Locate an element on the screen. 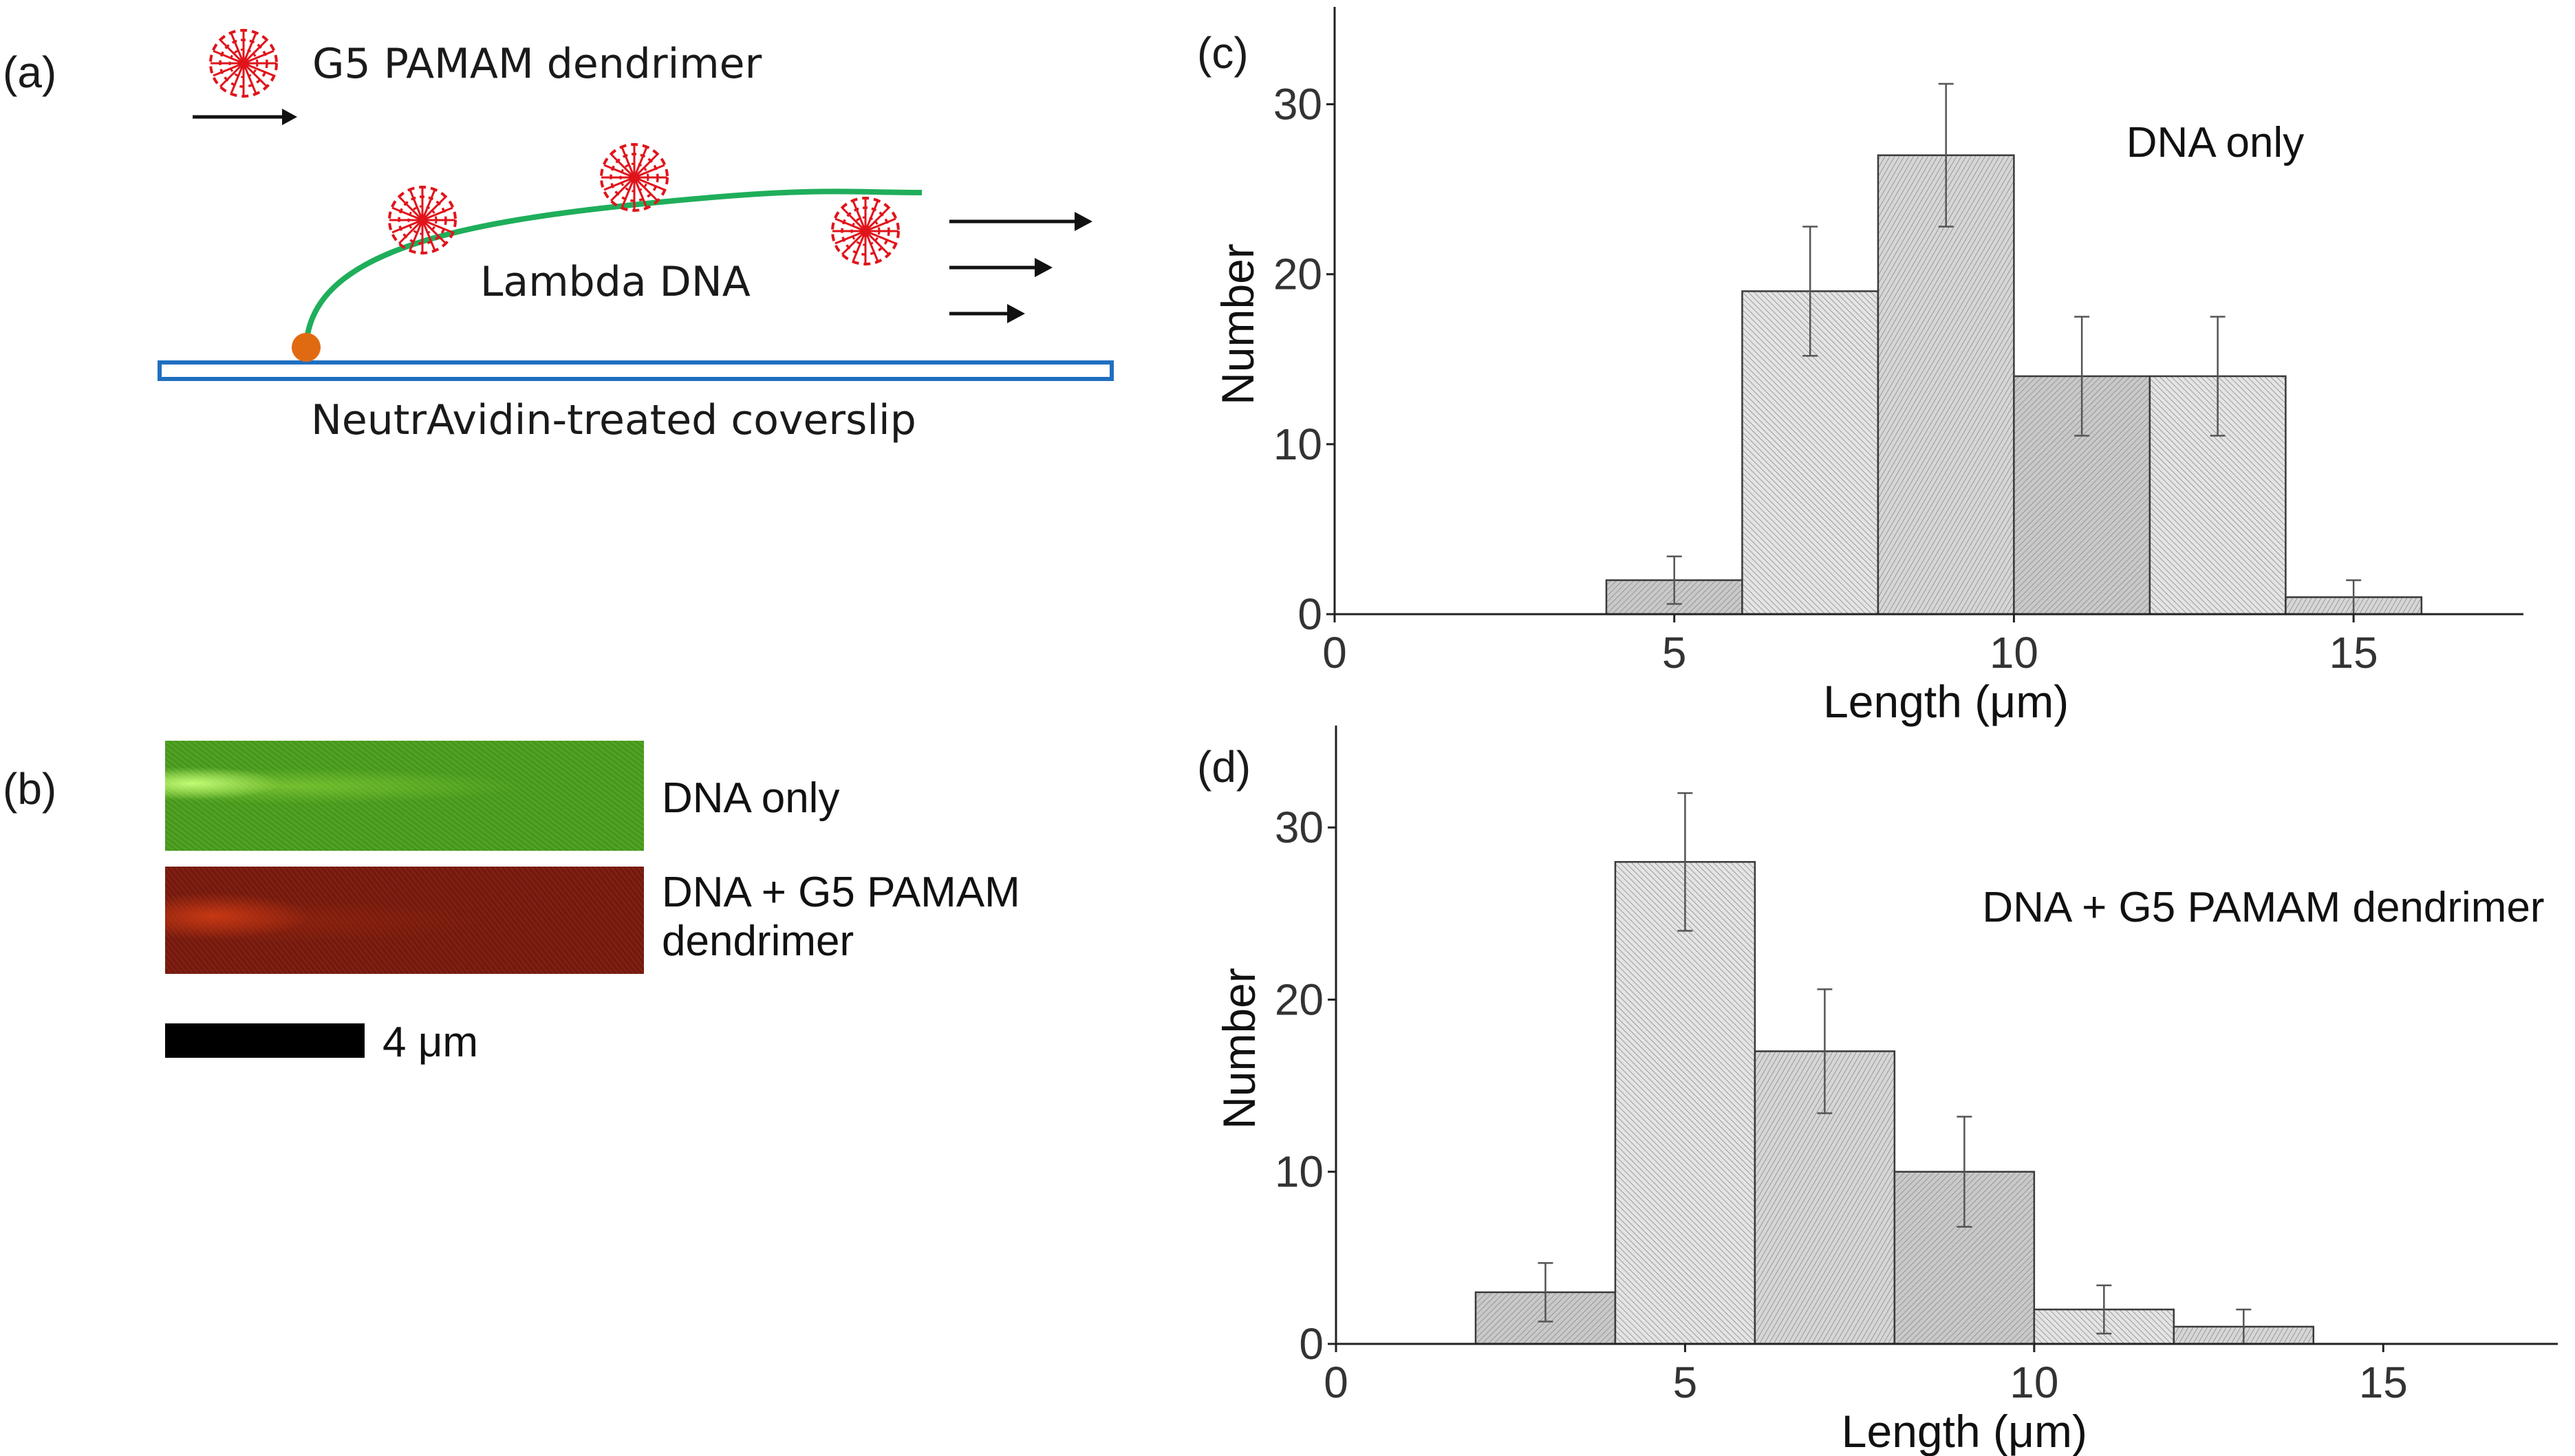 Image resolution: width=2575 pixels, height=1456 pixels. dna-only-image-label: DNA only is located at coordinates (751, 798).